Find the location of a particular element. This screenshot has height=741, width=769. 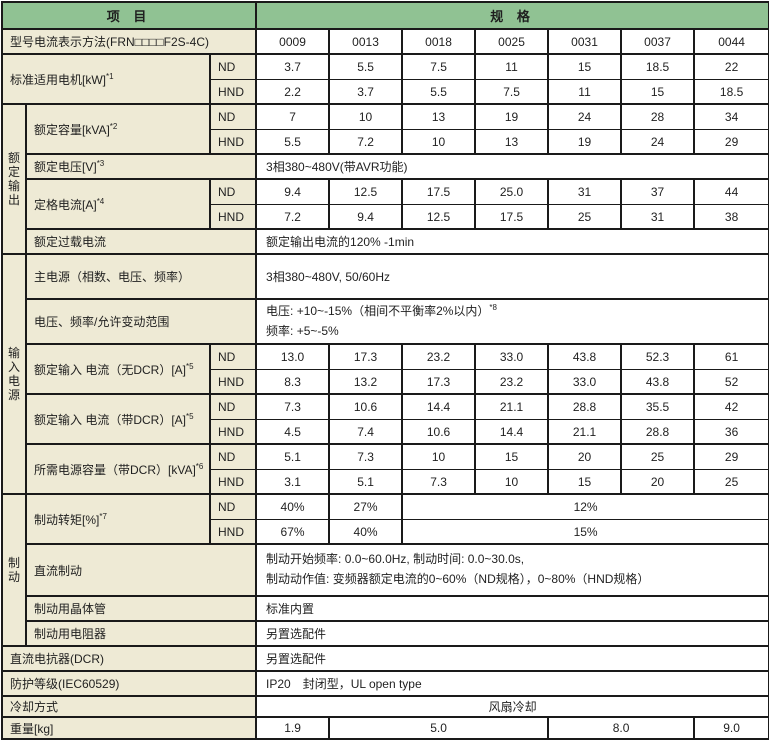

spec-value-cell: 风扇冷却 is located at coordinates (513, 707).